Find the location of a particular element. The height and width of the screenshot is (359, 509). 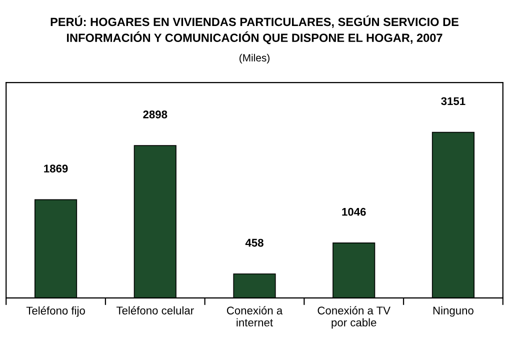

x-tick-label: Teléfono fijo is located at coordinates (55, 311).